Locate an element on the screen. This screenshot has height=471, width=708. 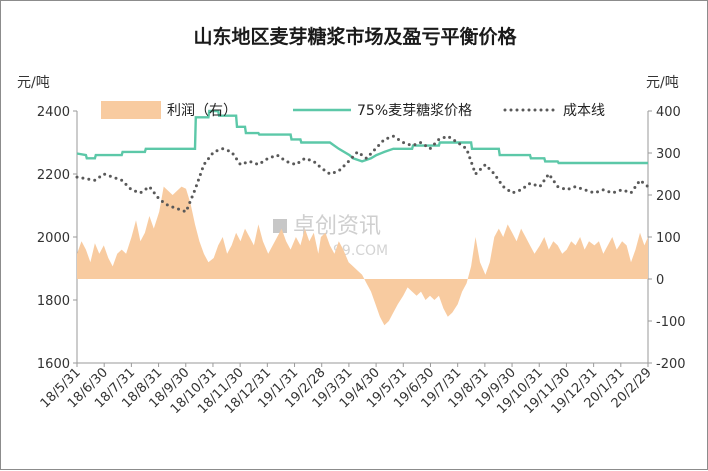
y-right-tick-label: 0 is located at coordinates (660, 280).